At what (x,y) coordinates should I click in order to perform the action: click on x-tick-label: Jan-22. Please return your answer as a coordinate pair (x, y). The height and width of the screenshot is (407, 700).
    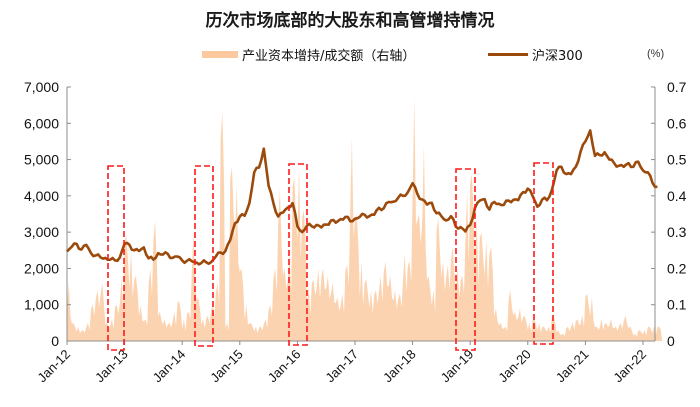
    Looking at the image, I should click on (629, 366).